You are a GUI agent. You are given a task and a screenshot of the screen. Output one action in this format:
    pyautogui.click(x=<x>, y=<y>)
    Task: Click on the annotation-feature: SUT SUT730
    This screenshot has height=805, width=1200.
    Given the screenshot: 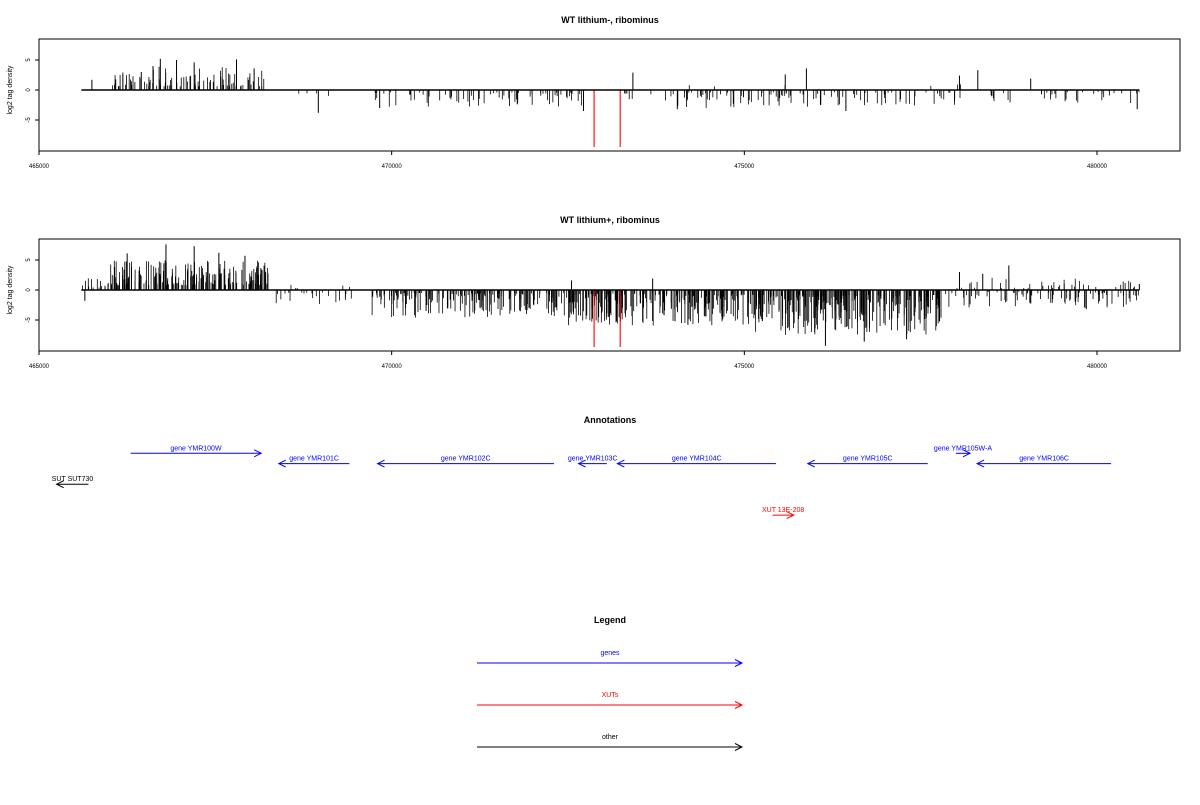 What is the action you would take?
    pyautogui.click(x=73, y=482)
    